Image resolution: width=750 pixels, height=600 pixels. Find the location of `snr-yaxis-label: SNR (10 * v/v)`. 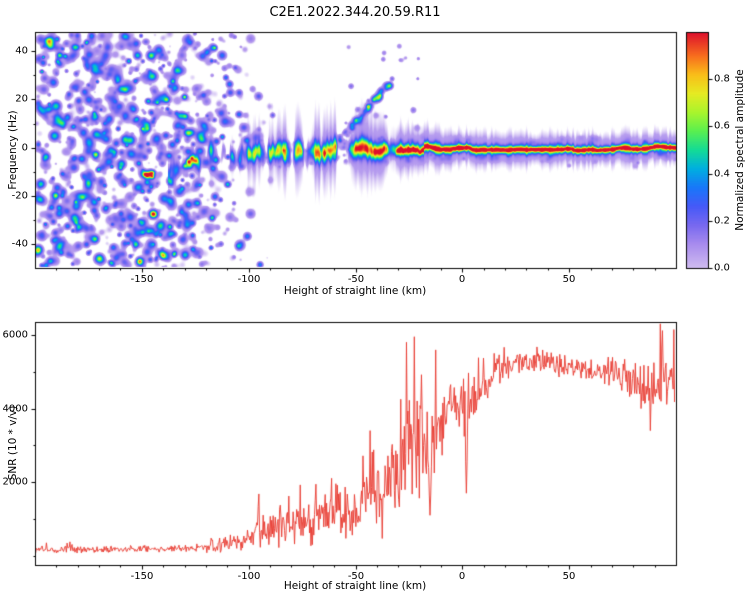

snr-yaxis-label: SNR (10 * v/v) is located at coordinates (13, 443).